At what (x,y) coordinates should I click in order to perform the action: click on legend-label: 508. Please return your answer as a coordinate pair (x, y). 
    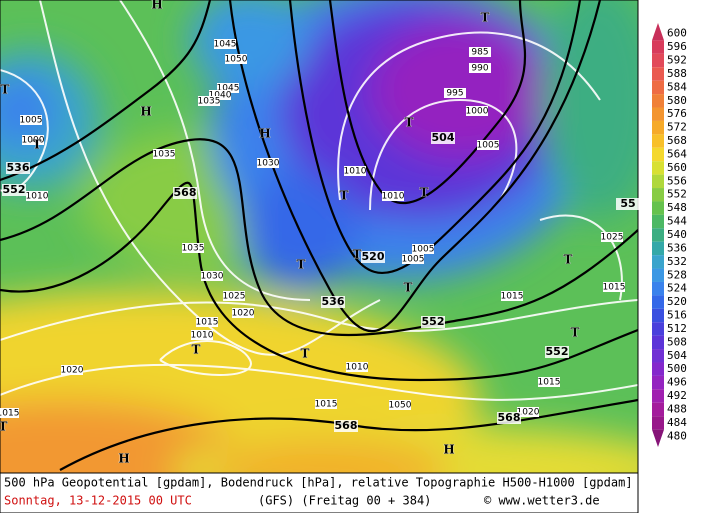
    Looking at the image, I should click on (677, 341).